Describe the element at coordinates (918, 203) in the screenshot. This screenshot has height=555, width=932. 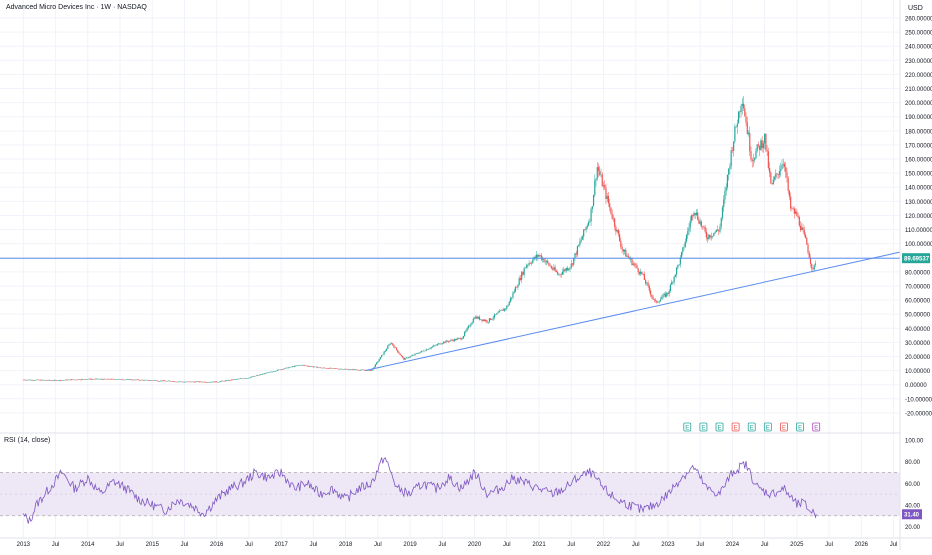
I see `price-tick-label: 130.00000` at that location.